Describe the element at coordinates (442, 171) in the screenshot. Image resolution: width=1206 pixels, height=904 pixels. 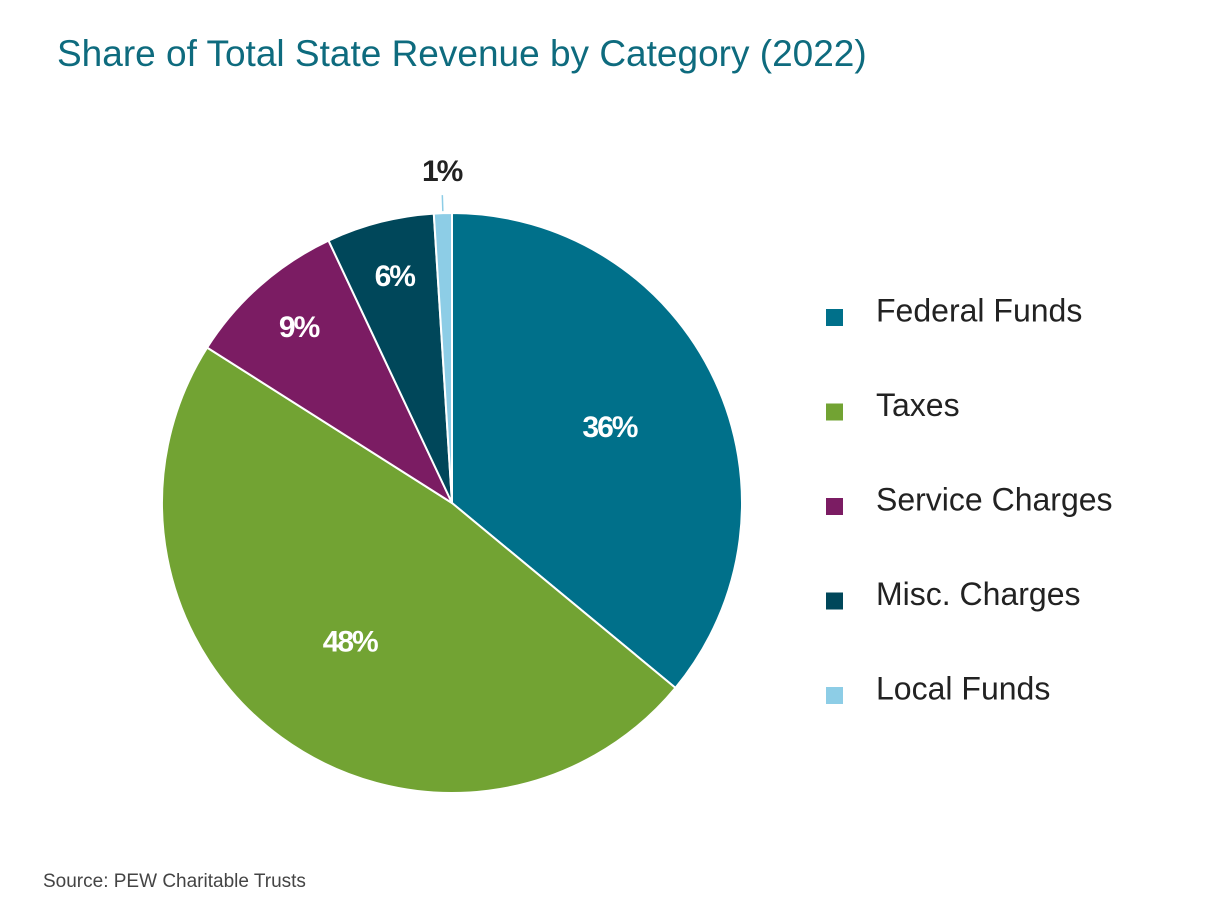
I see `value-label: 1%` at that location.